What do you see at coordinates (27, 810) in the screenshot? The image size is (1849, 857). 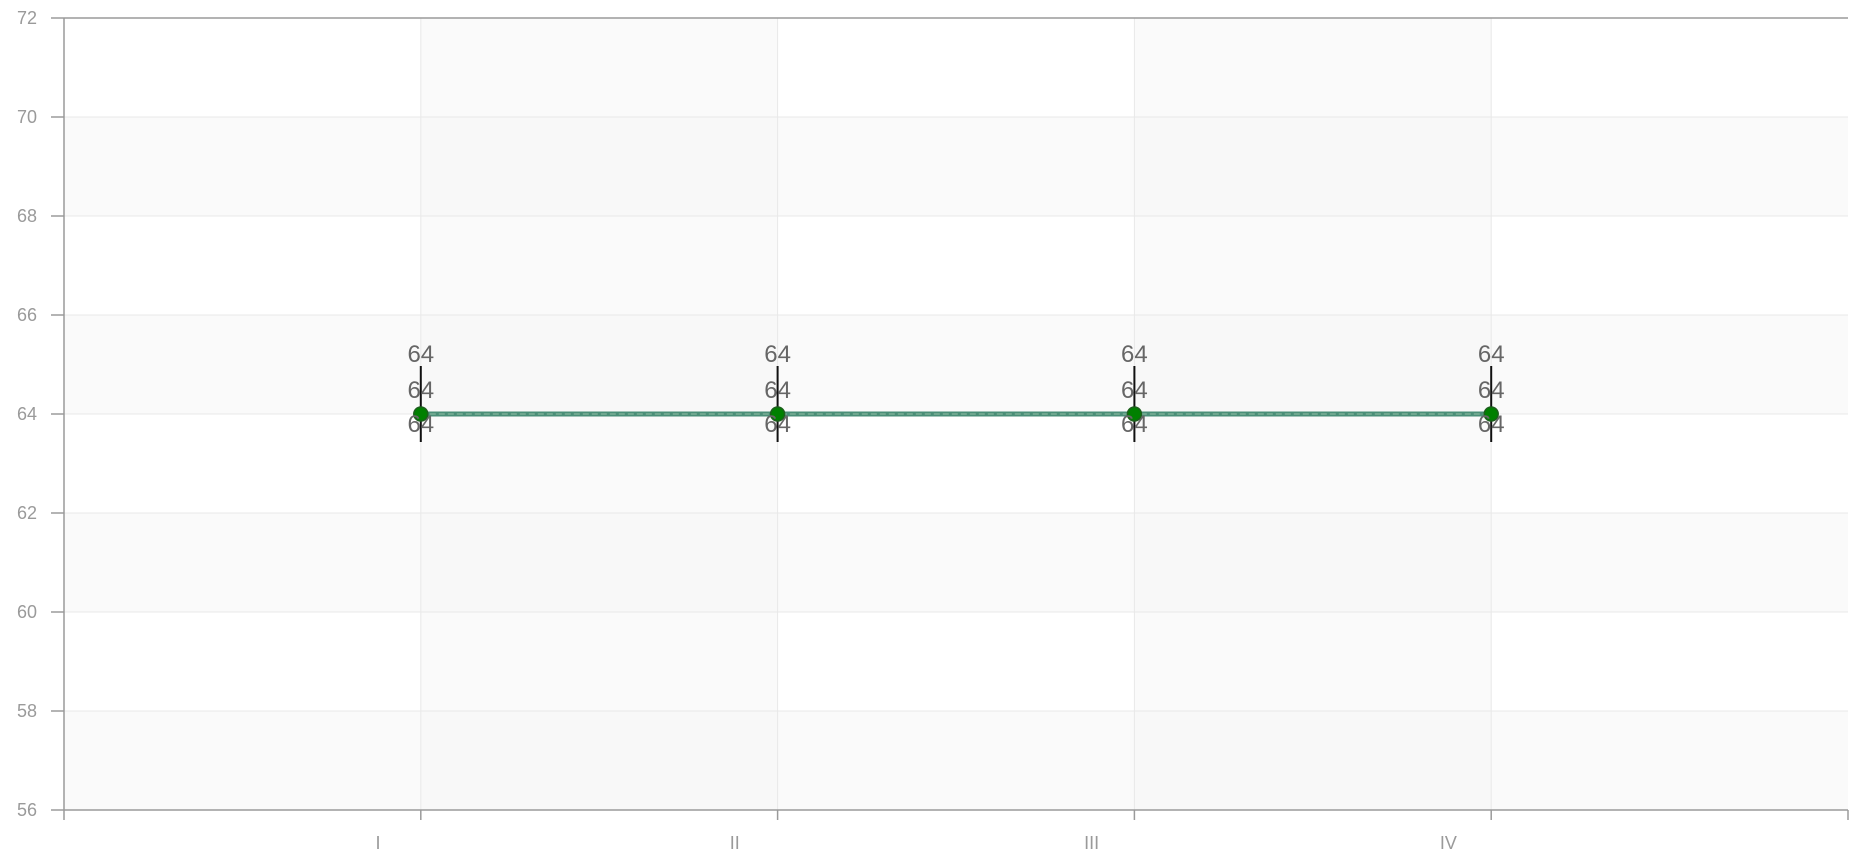 I see `y-tick-label: 56` at bounding box center [27, 810].